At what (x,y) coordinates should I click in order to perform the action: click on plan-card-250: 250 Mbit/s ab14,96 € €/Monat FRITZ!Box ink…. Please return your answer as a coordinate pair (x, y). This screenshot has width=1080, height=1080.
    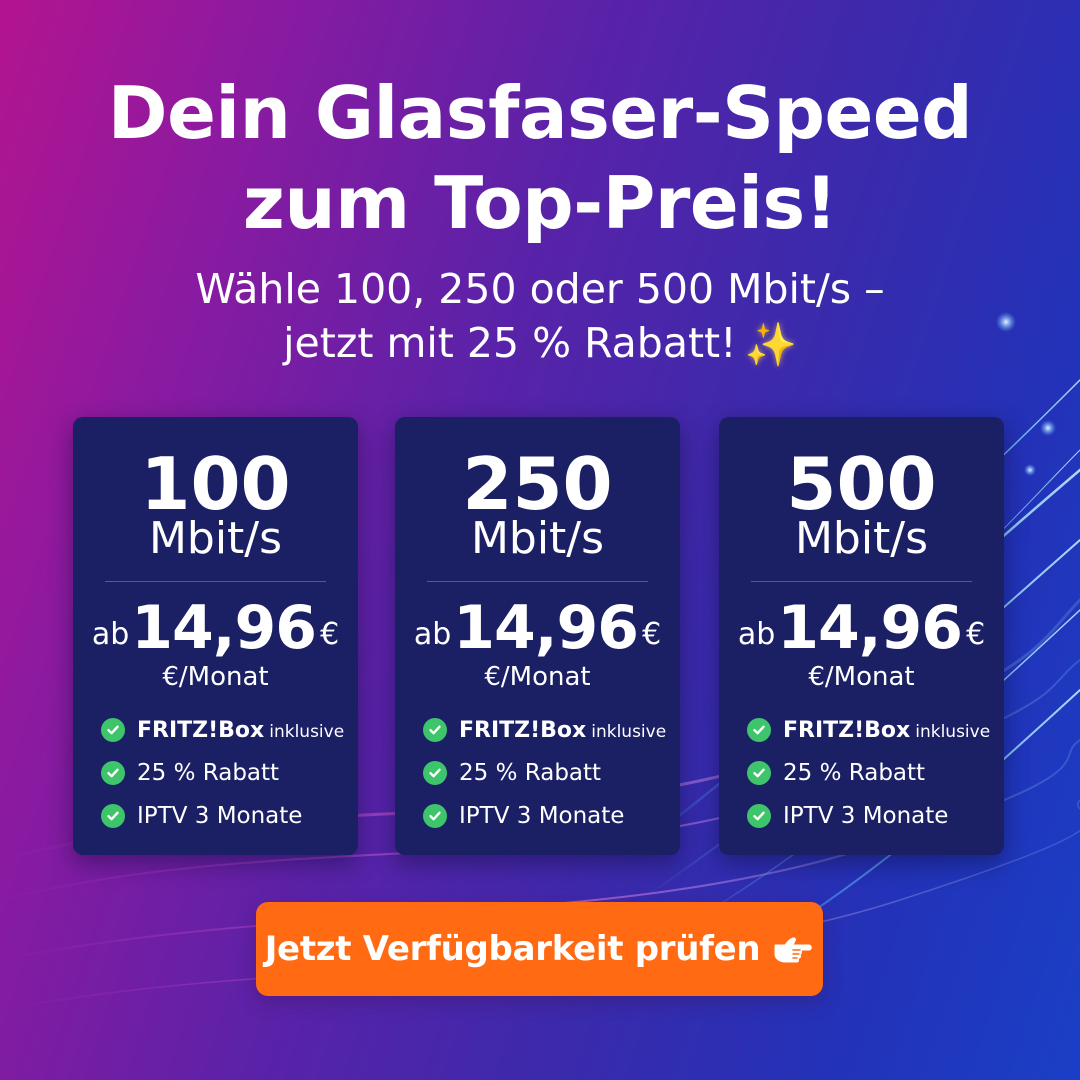
    Looking at the image, I should click on (537, 636).